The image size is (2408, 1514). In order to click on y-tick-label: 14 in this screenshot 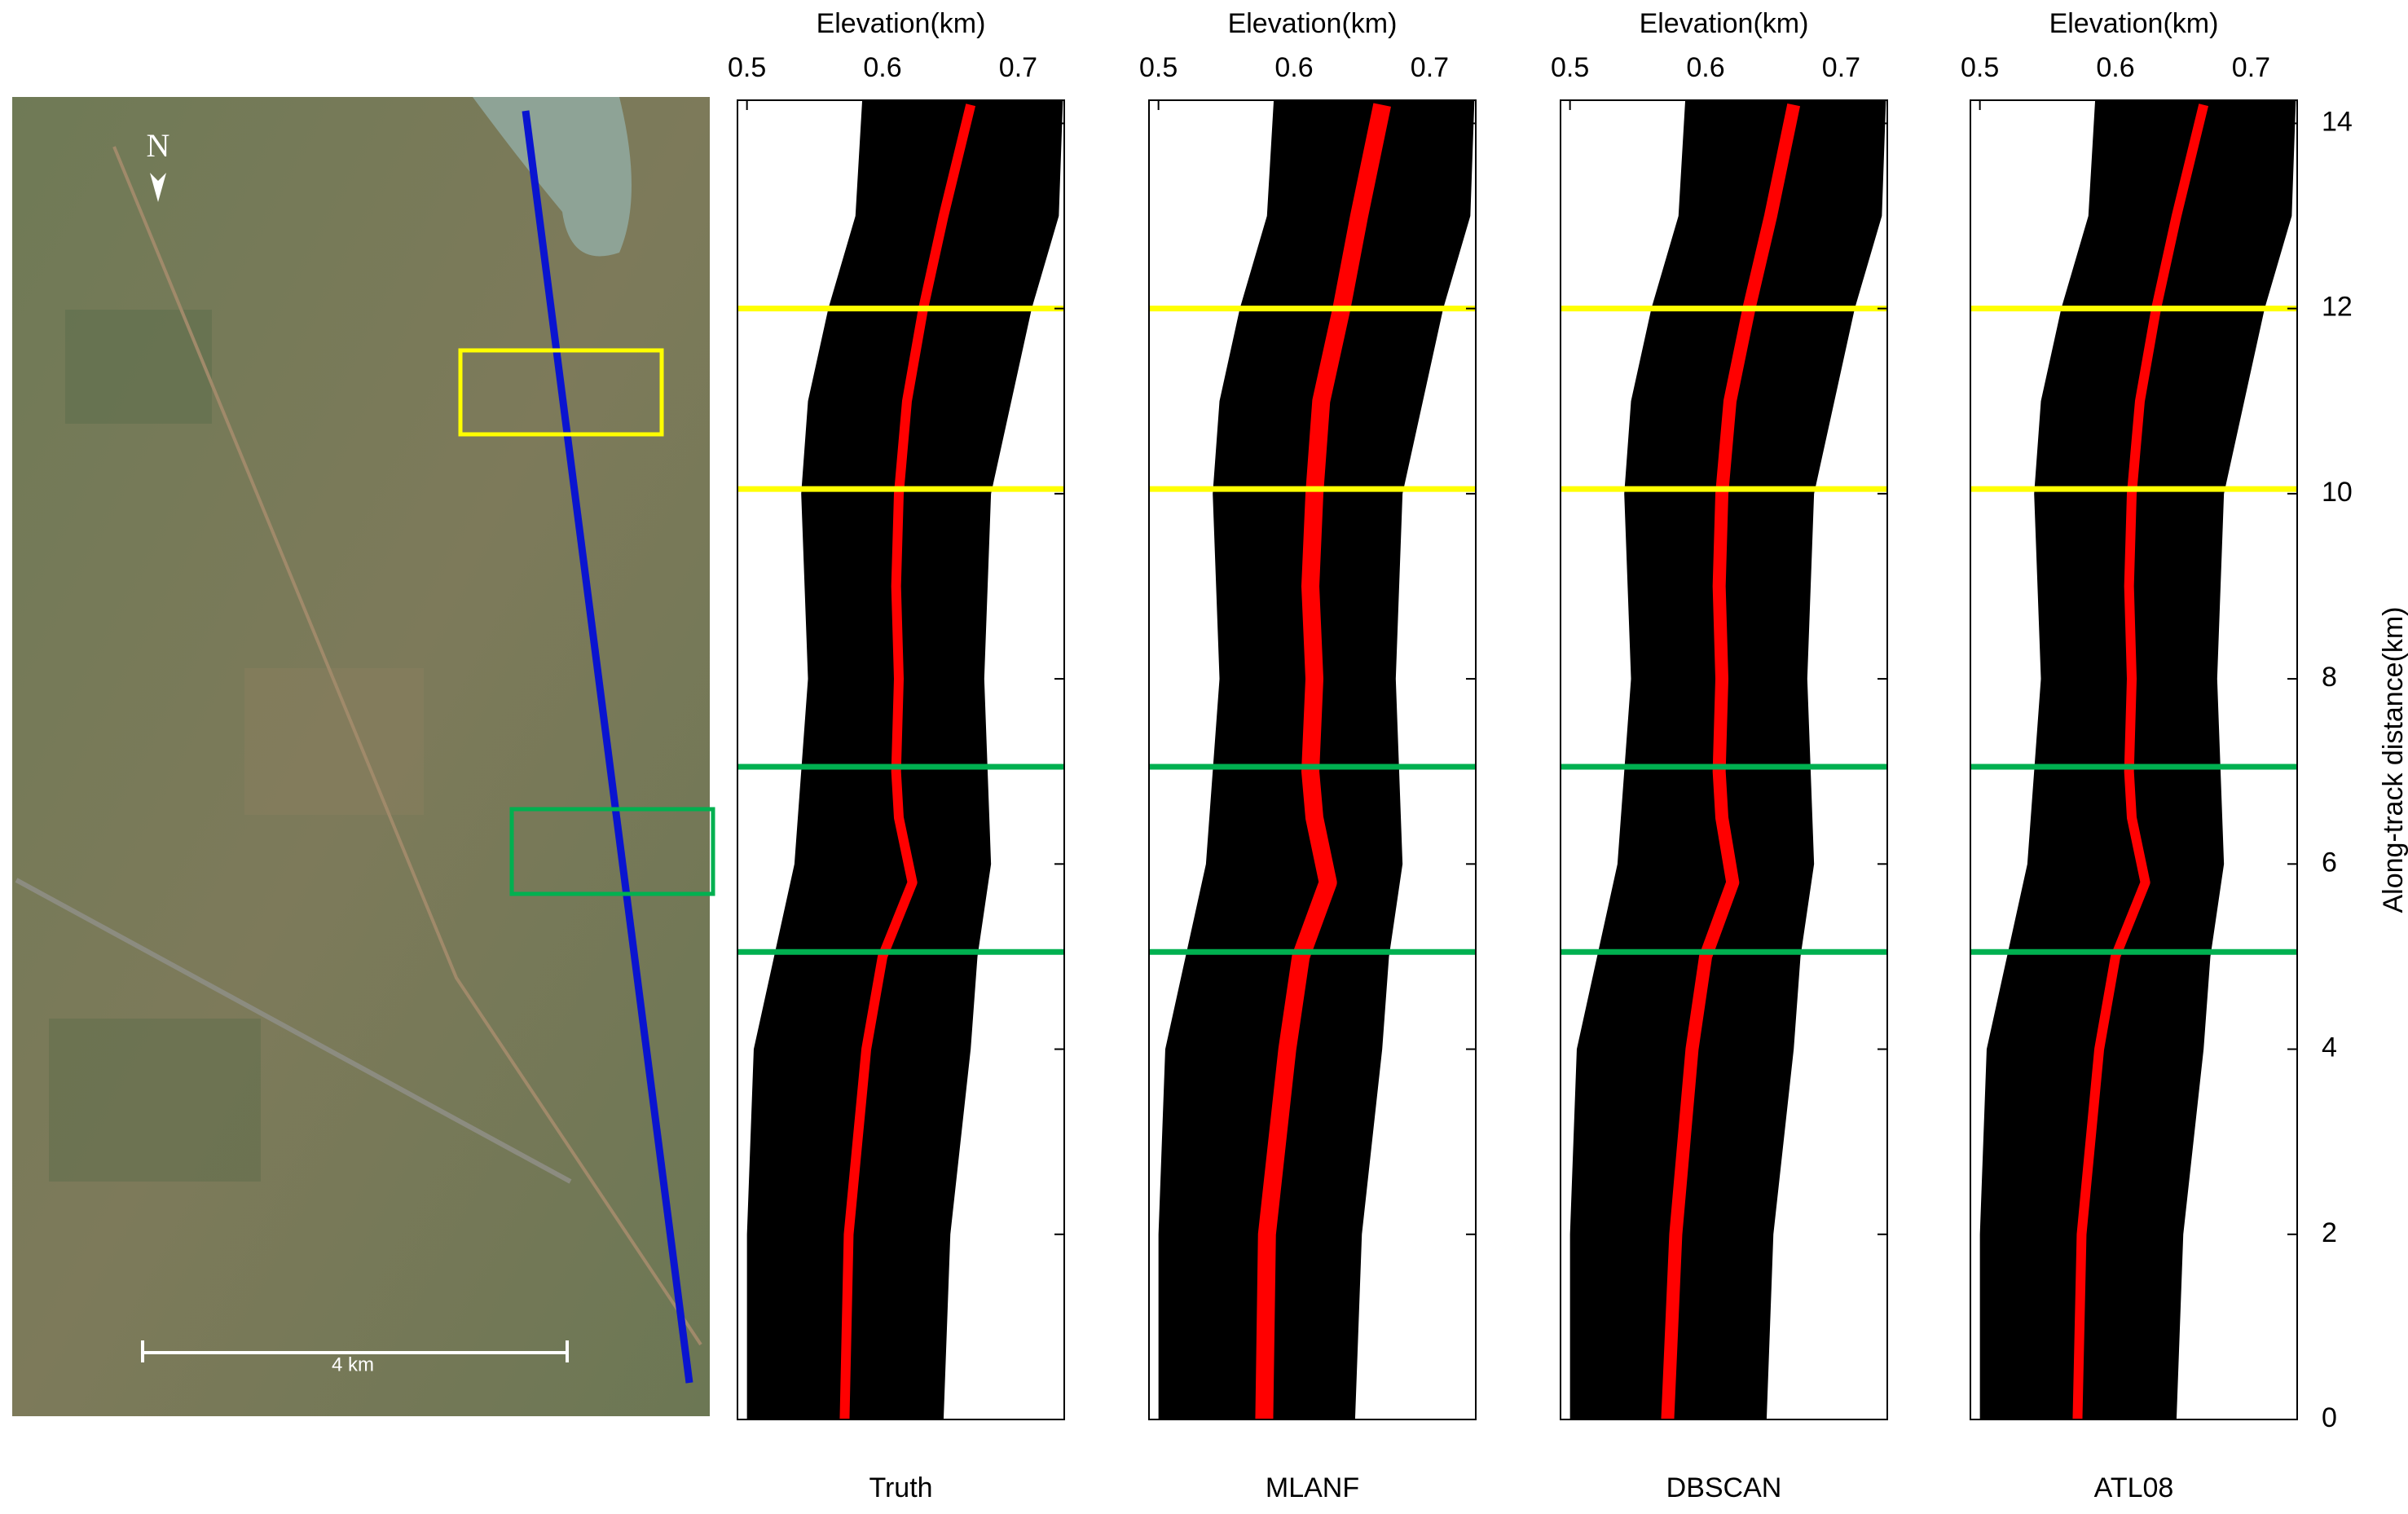, I will do `click(2338, 121)`.